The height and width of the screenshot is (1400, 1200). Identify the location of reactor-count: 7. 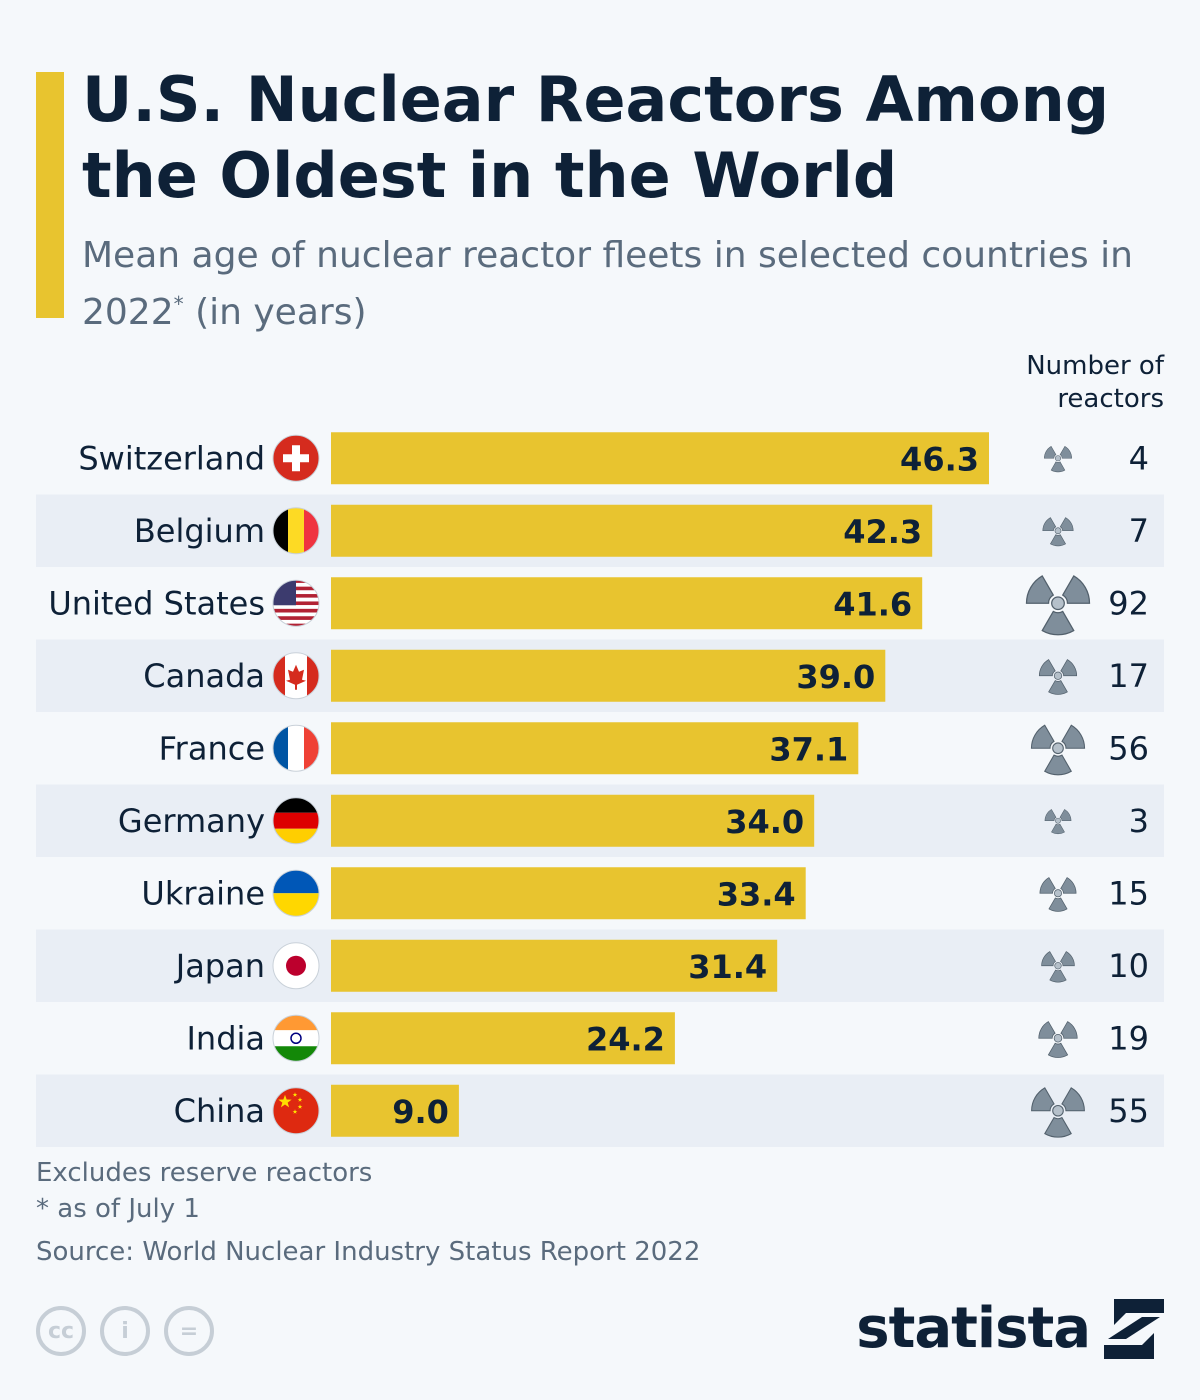
(1139, 531).